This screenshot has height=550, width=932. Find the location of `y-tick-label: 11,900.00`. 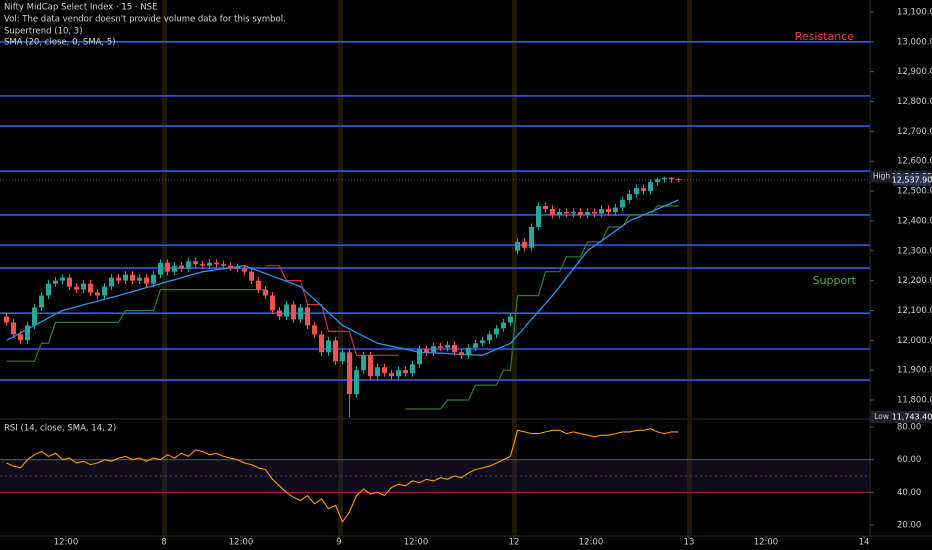

y-tick-label: 11,900.00 is located at coordinates (914, 371).